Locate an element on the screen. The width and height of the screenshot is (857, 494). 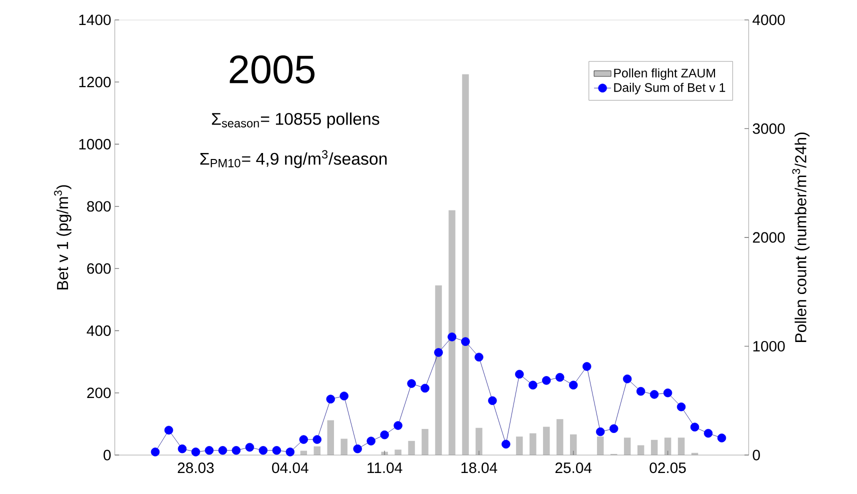
y-tick-label: 800 is located at coordinates (99, 206).